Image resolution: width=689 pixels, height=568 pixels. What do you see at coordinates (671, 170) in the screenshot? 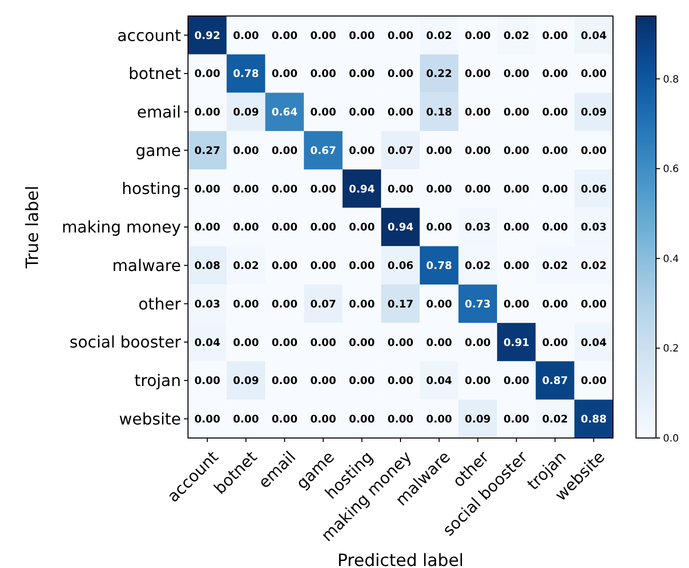
I see `color-bar-label: 0.6` at bounding box center [671, 170].